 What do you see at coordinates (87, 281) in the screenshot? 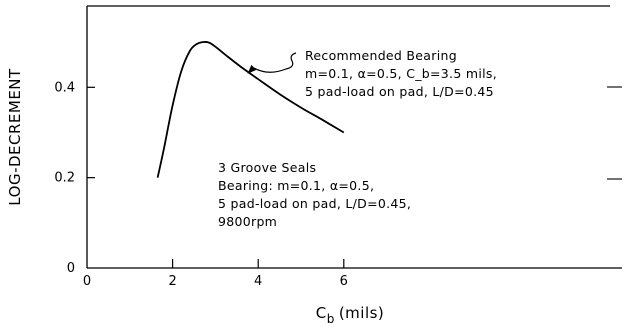
I see `x-tick-label: 0` at bounding box center [87, 281].